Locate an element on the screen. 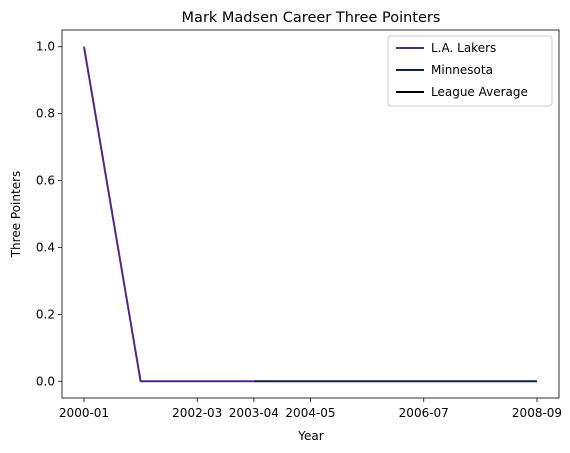 The width and height of the screenshot is (570, 453). legend-label-0: L.A. Lakers is located at coordinates (463, 48).